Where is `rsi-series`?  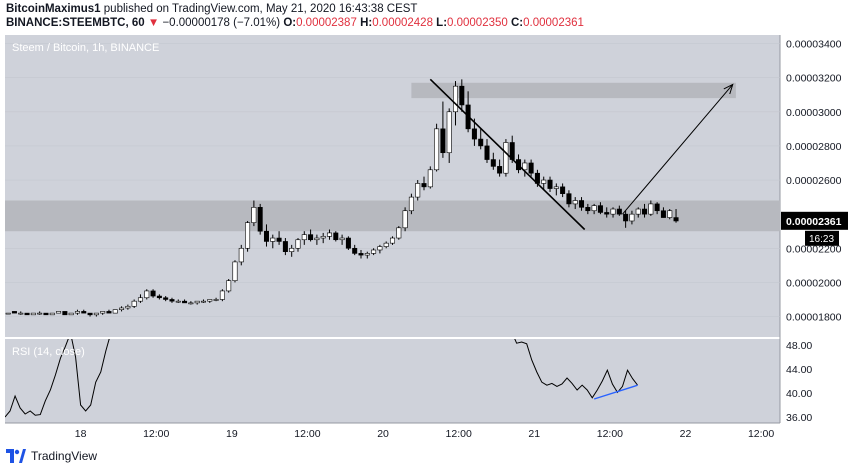
rsi-series is located at coordinates (321, 378).